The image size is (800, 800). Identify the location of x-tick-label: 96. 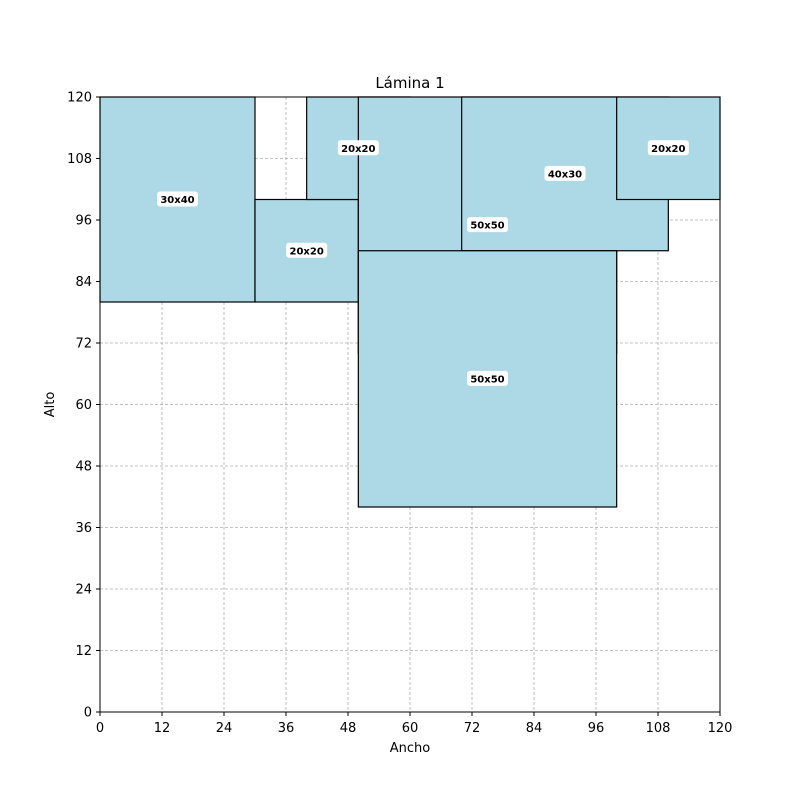
(596, 728).